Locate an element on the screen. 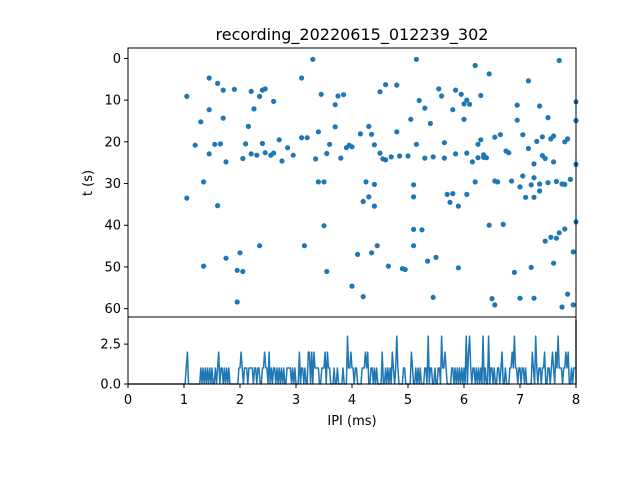 The height and width of the screenshot is (480, 640). scatter-y-axis-label: t (s) is located at coordinates (88, 183).